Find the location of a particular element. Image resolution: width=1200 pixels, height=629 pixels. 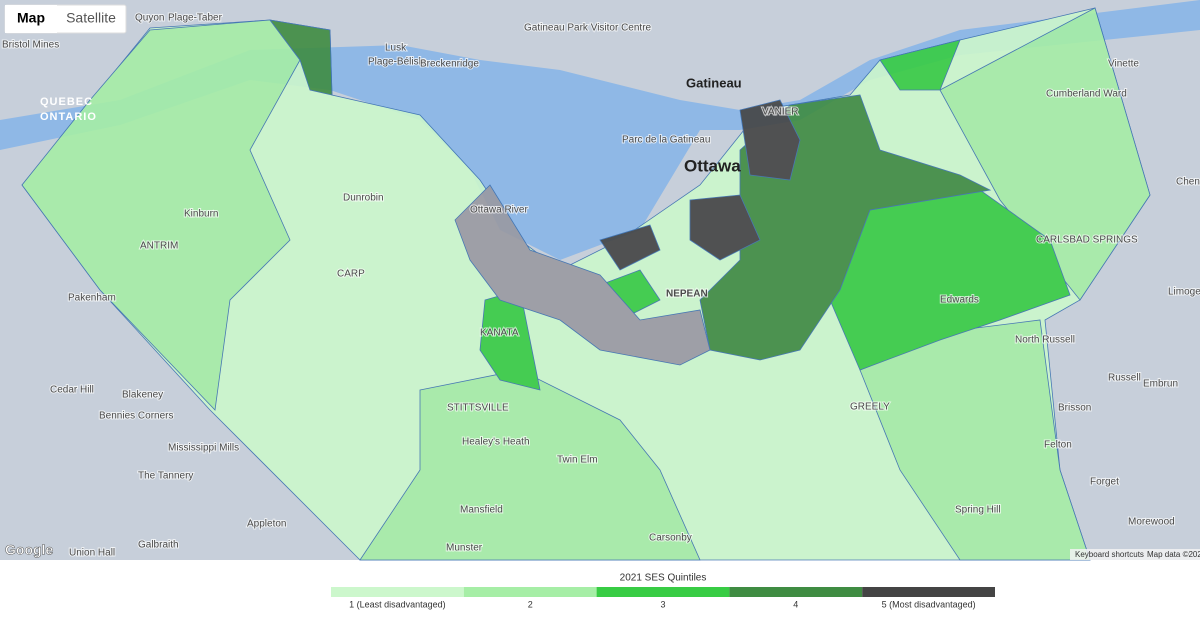

place-label: Breckenridge is located at coordinates (449, 64).